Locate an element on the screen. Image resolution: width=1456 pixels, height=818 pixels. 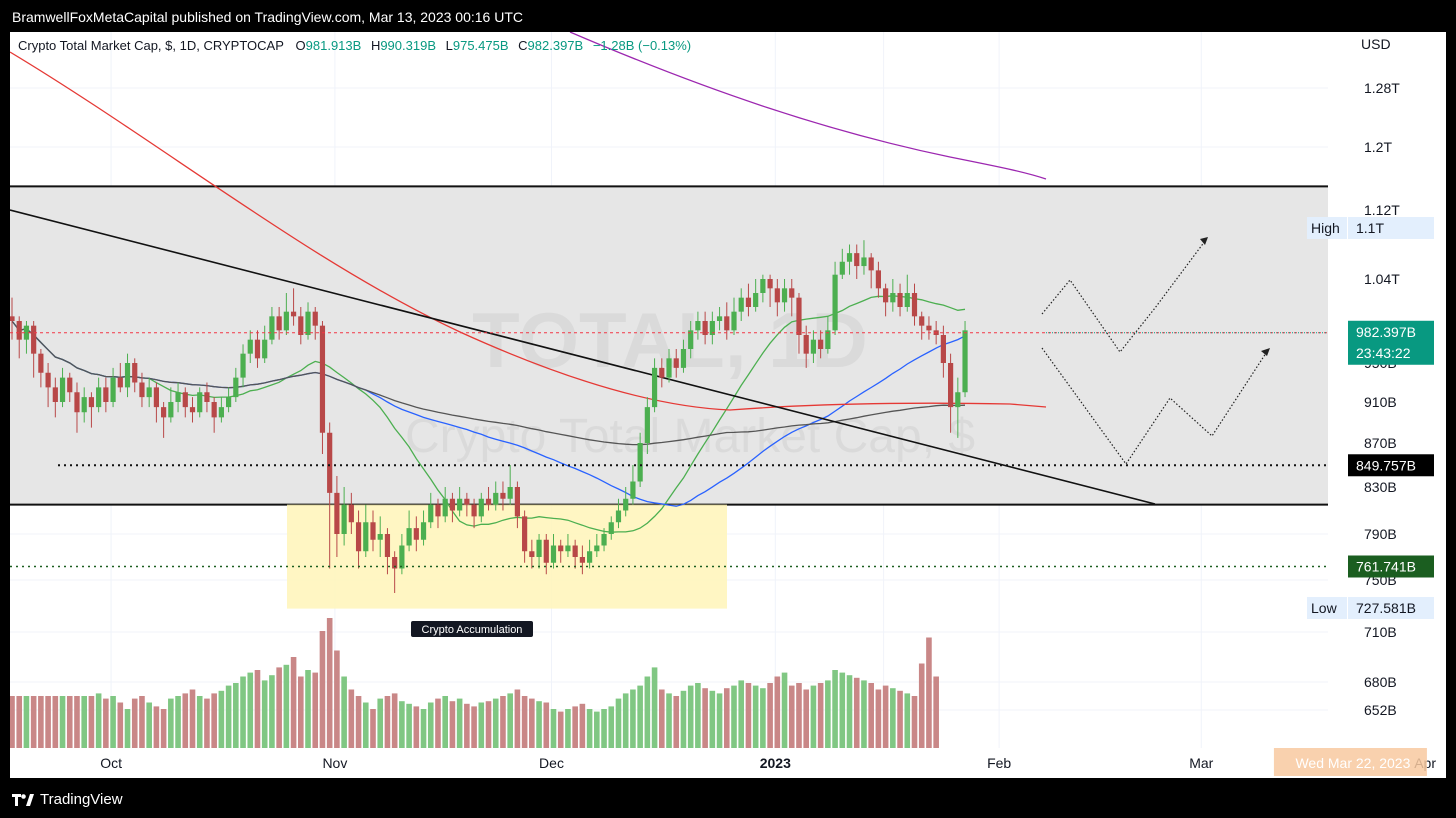
y-tick-label: 1.28T is located at coordinates (1382, 88).